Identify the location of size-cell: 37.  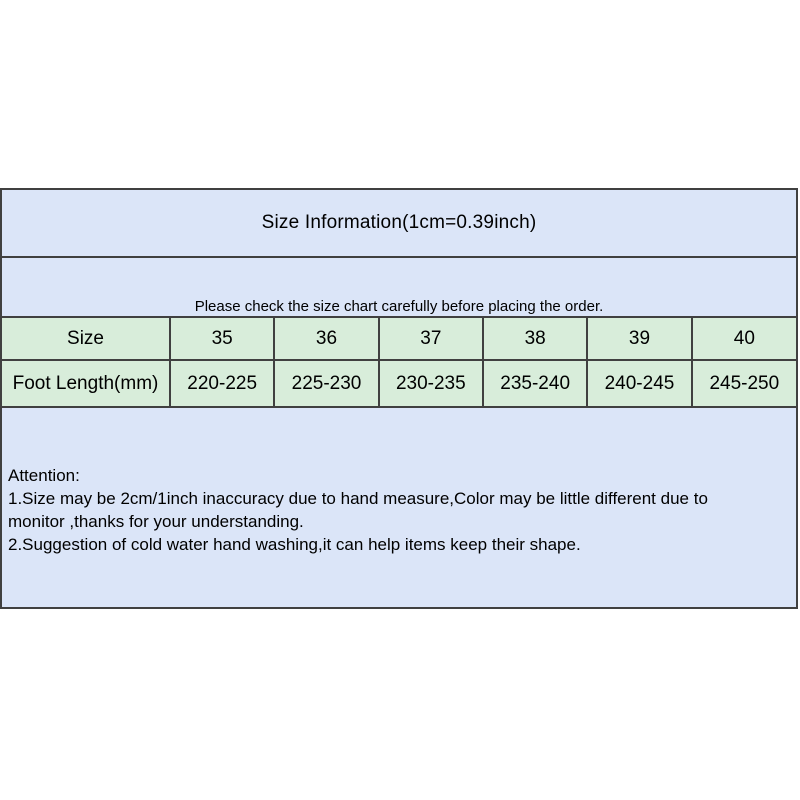
(430, 338).